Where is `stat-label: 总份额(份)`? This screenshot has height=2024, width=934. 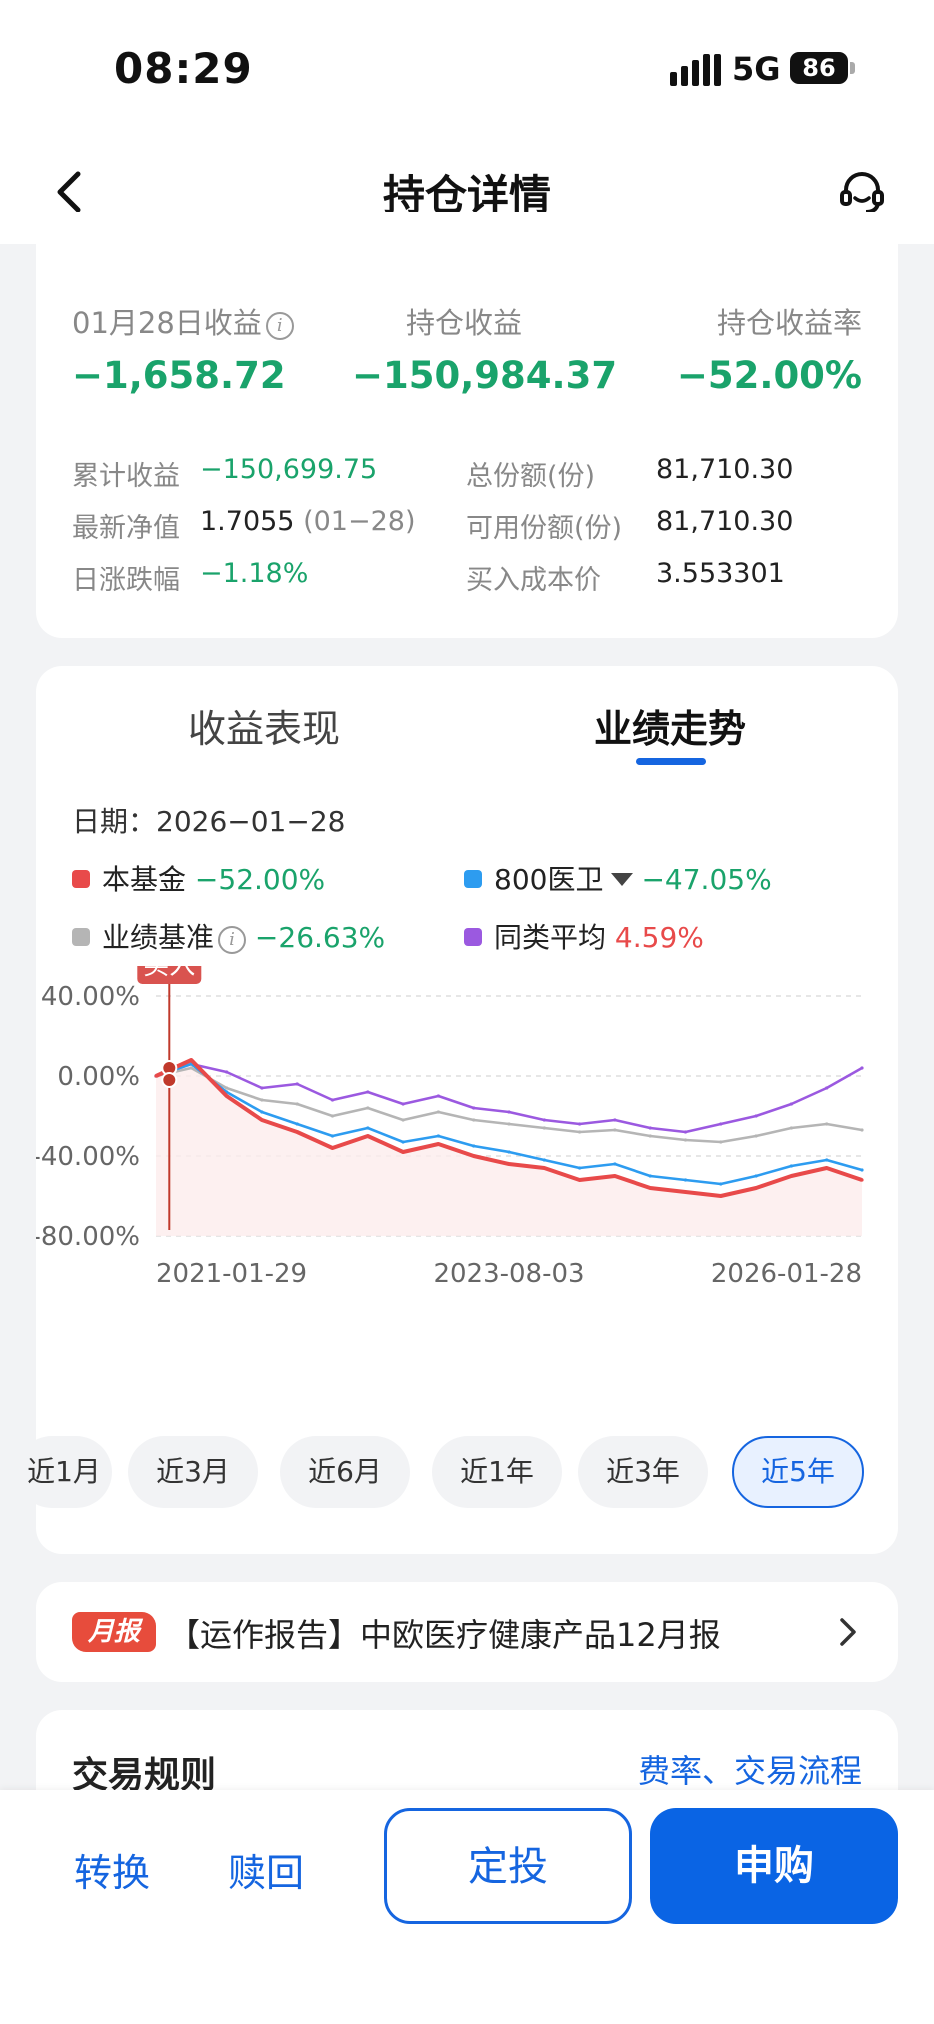
stat-label: 总份额(份) is located at coordinates (531, 476).